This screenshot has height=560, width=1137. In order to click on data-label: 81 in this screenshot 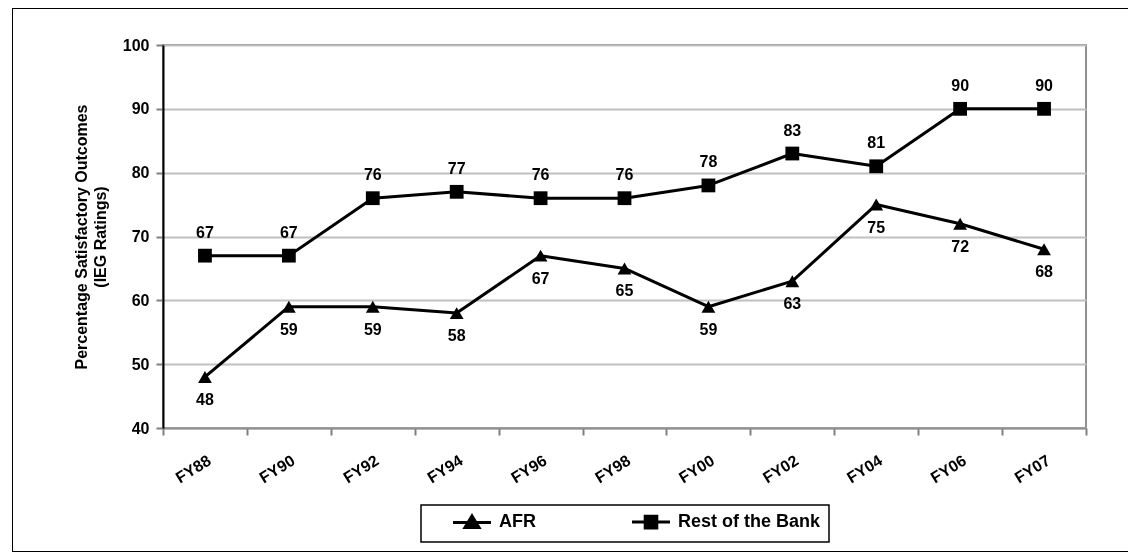, I will do `click(876, 143)`.